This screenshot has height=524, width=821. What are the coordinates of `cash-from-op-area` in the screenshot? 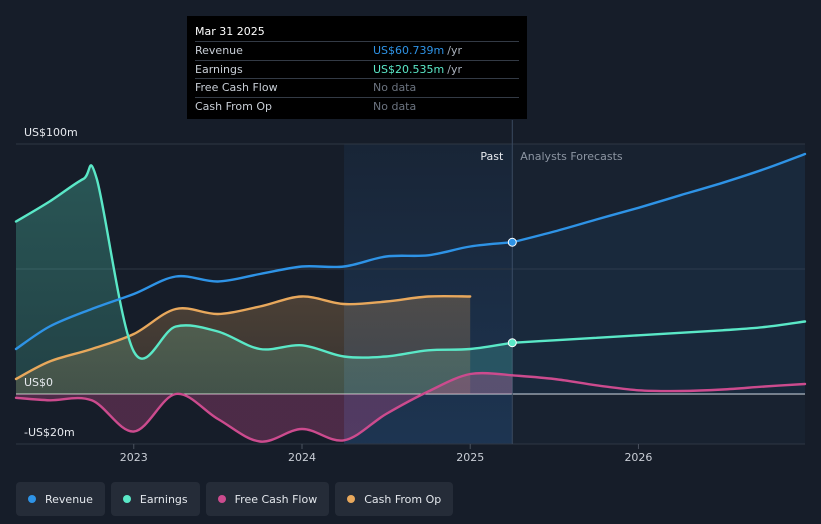 It's located at (243, 345).